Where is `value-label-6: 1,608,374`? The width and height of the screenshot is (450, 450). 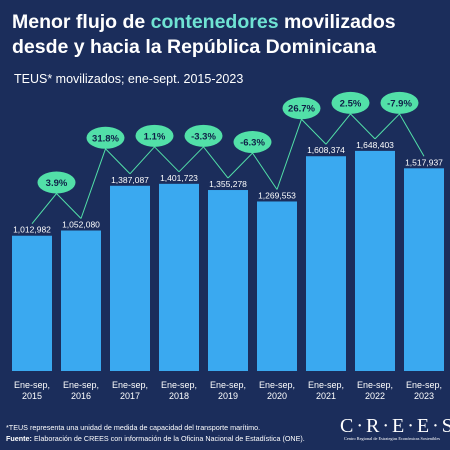 value-label-6: 1,608,374 is located at coordinates (326, 150).